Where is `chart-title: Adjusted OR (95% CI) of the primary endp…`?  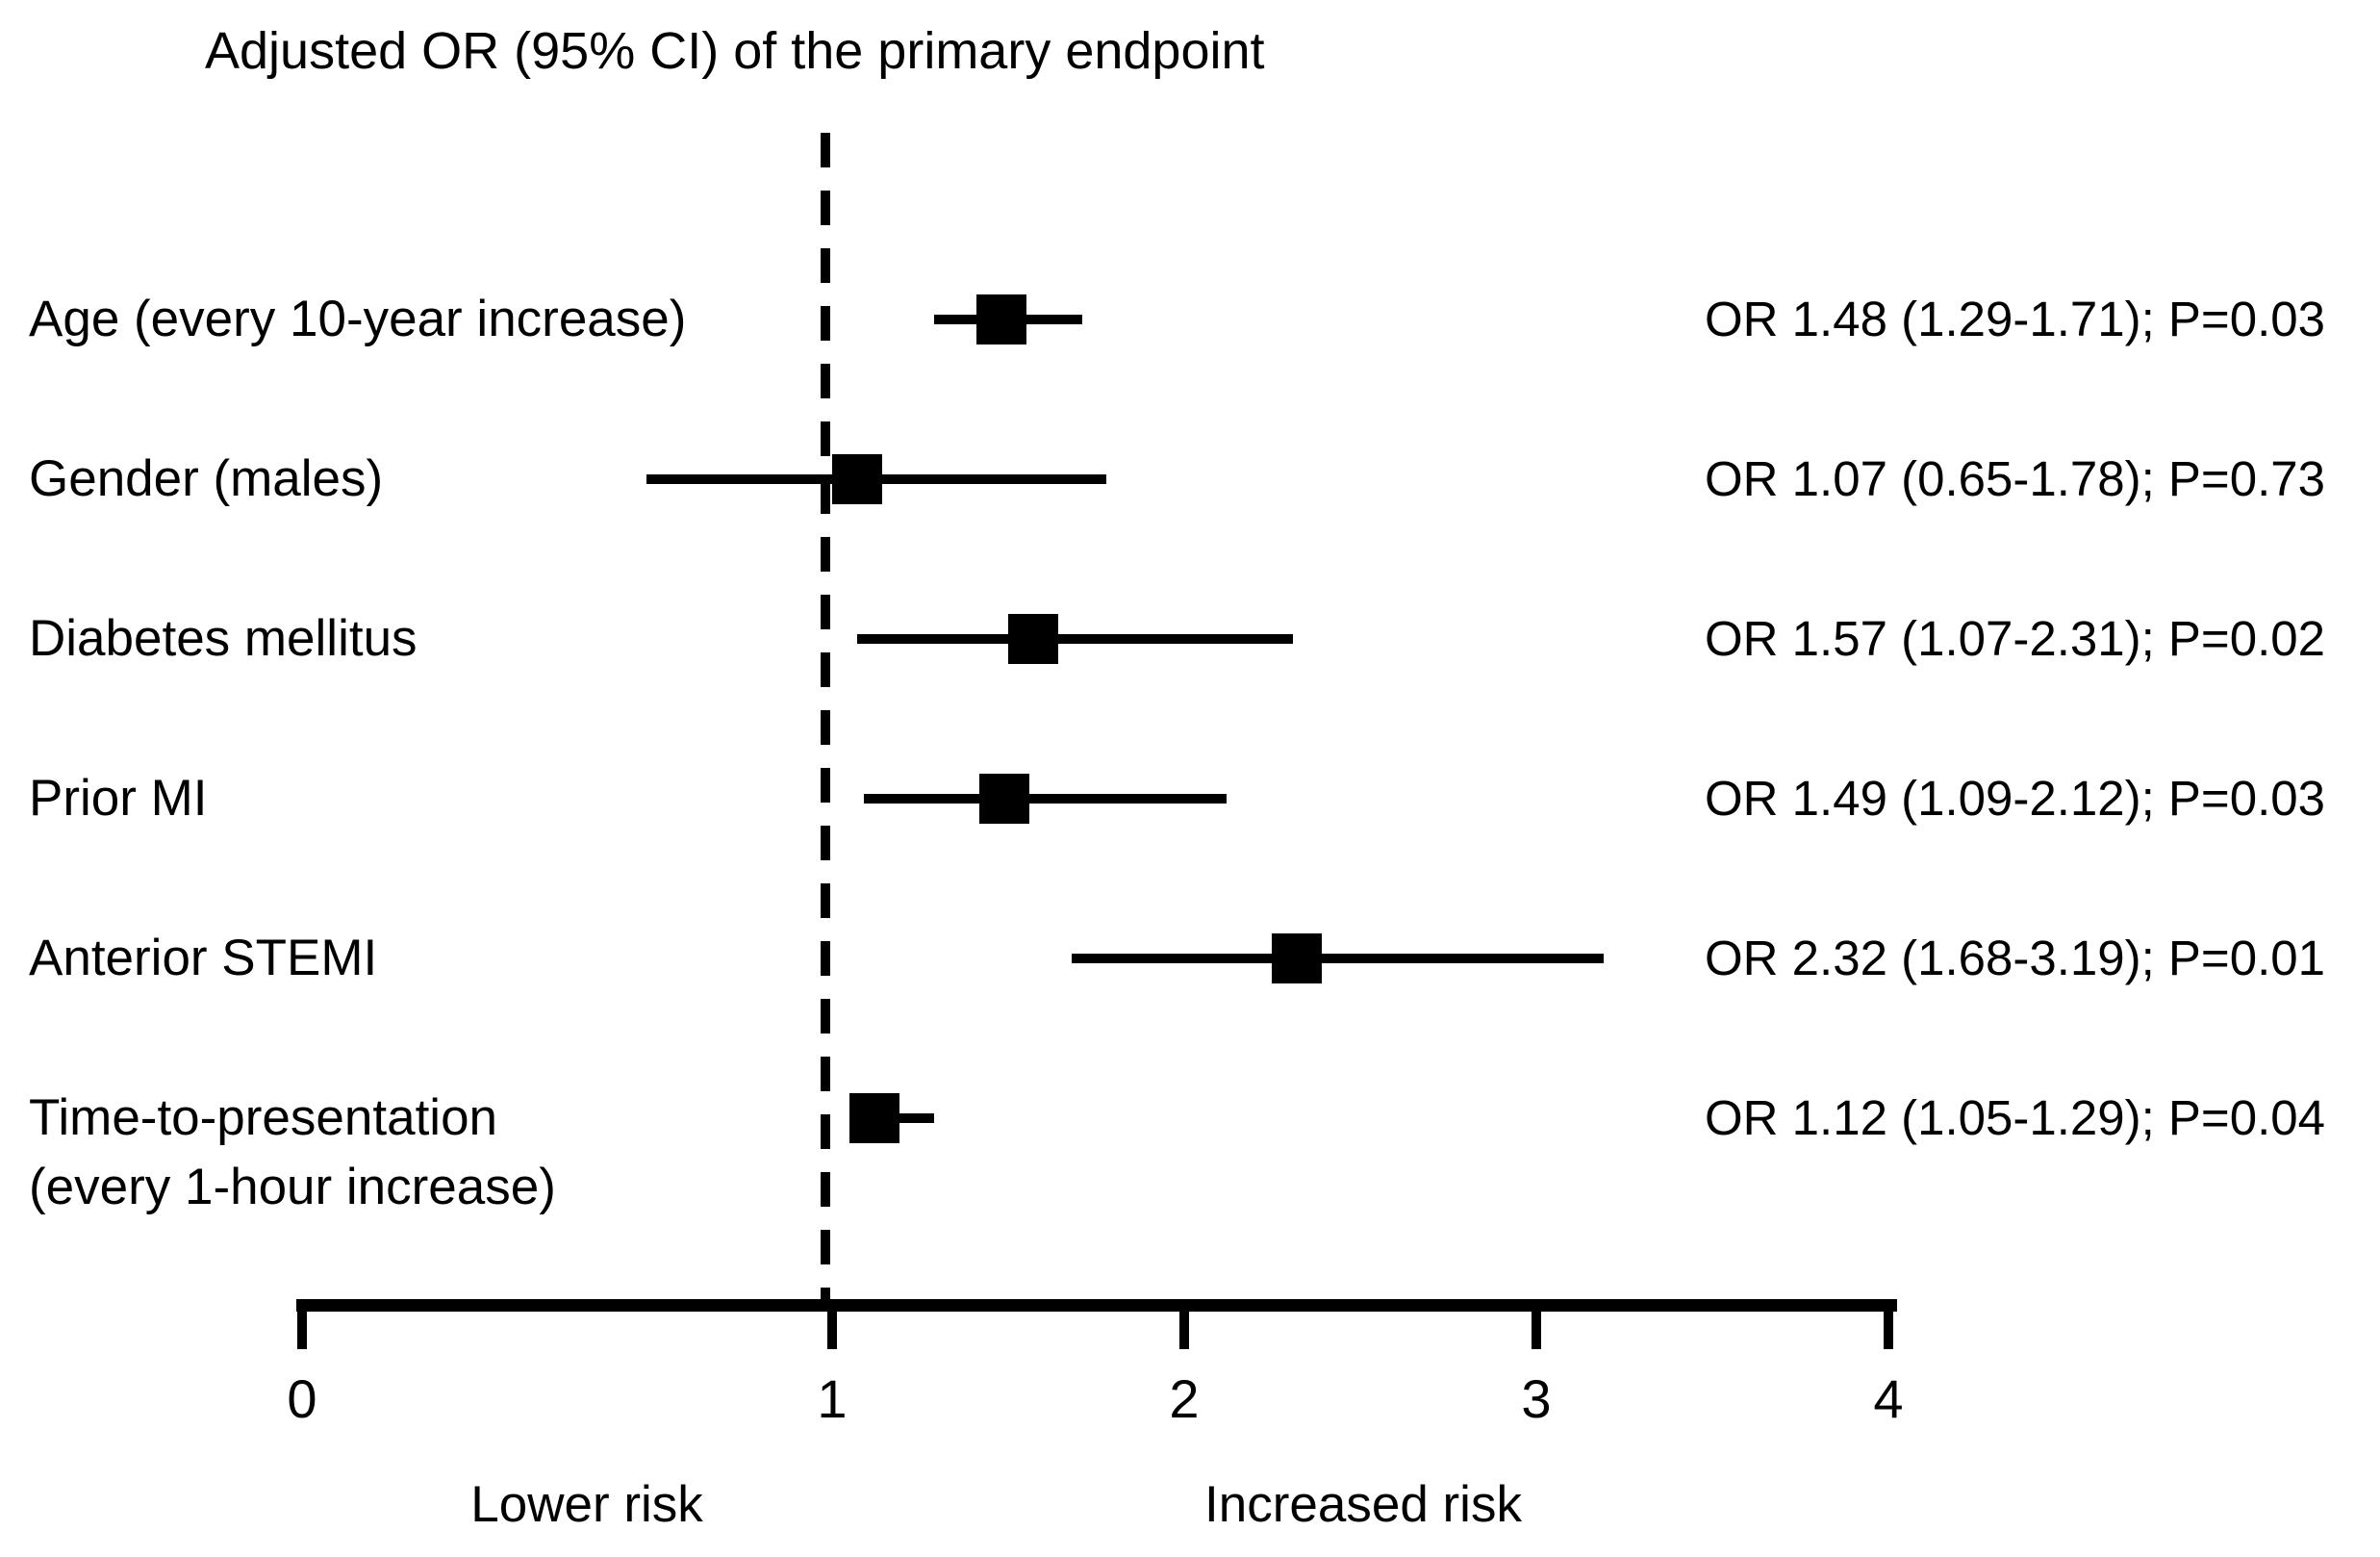
chart-title: Adjusted OR (95% CI) of the primary endp… is located at coordinates (735, 51).